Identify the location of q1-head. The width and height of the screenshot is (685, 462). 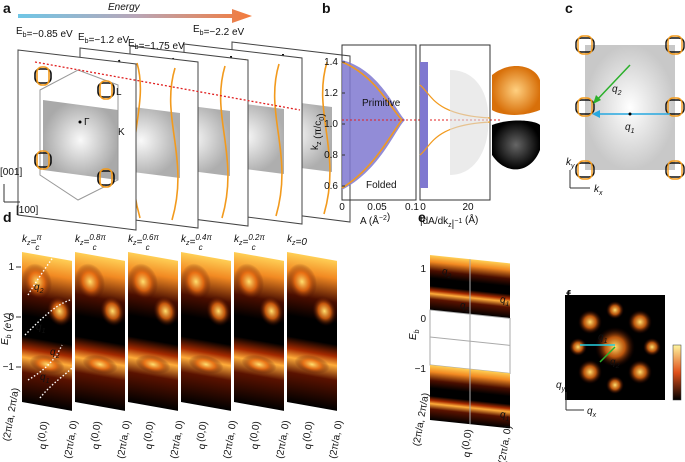
(596, 114).